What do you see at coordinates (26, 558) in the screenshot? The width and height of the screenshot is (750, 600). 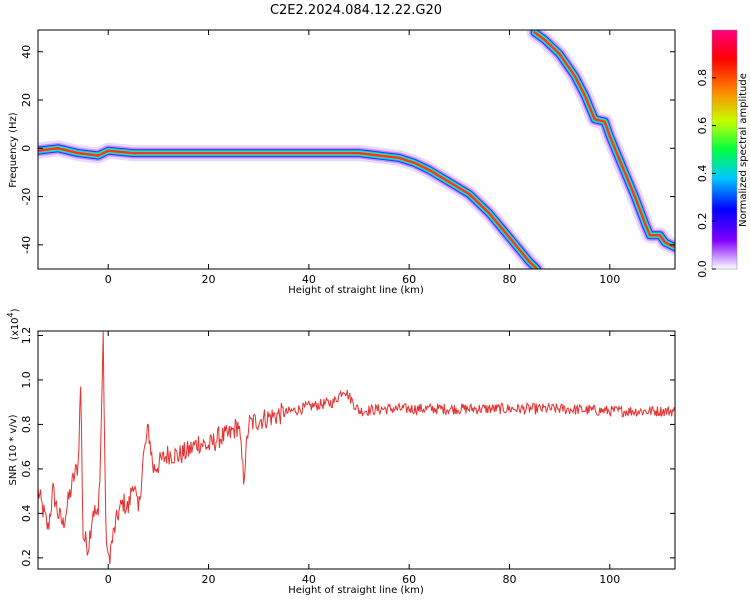 I see `snr-y-tick-label: 0.2` at bounding box center [26, 558].